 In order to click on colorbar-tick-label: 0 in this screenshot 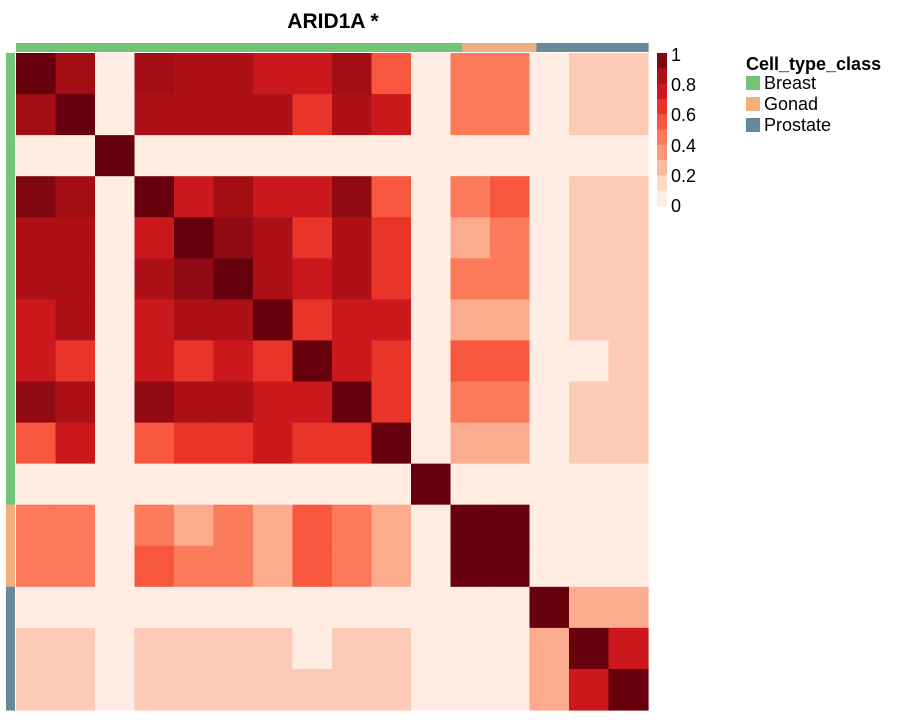, I will do `click(676, 206)`.